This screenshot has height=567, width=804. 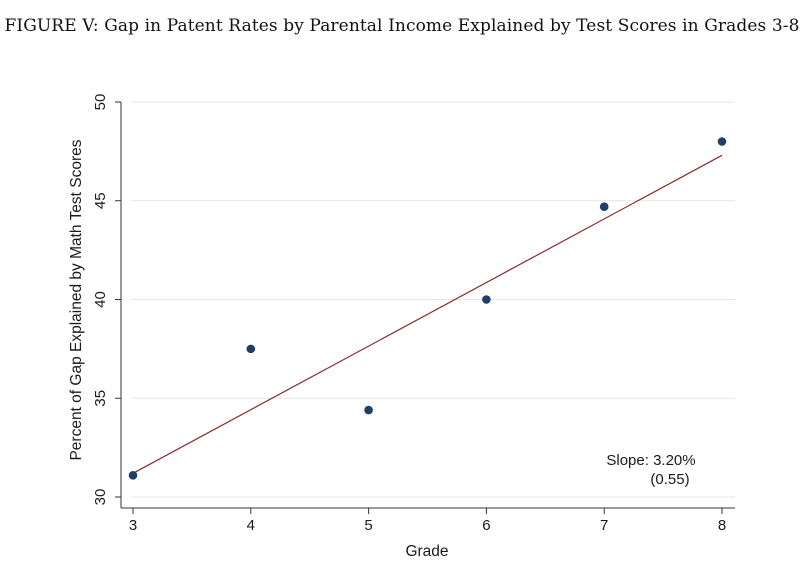 I want to click on x-tick-label-8: 8, so click(x=722, y=525).